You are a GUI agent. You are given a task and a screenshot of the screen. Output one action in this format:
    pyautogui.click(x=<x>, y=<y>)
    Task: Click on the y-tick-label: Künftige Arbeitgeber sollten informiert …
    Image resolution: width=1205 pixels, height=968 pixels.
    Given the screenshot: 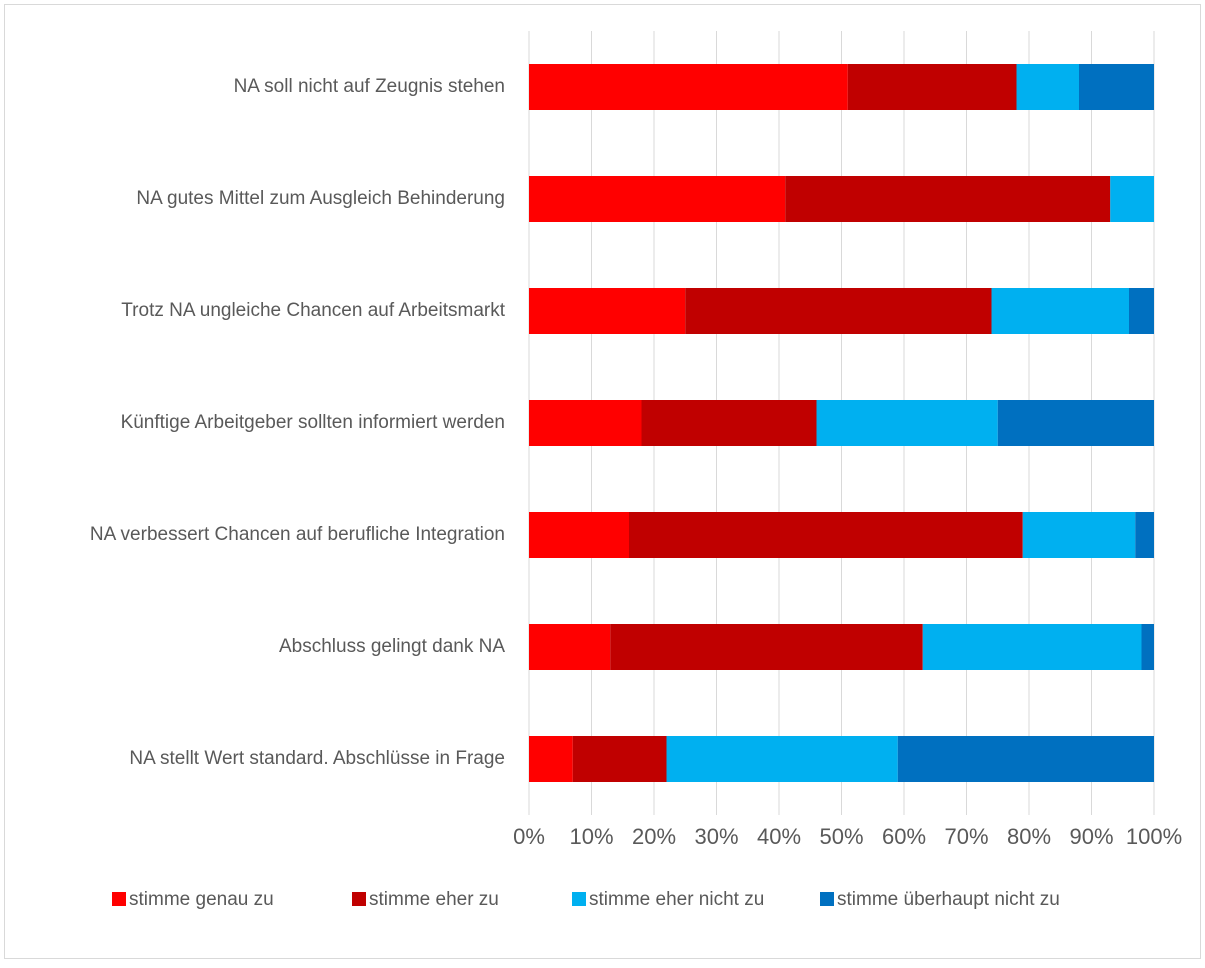 What is the action you would take?
    pyautogui.click(x=313, y=422)
    